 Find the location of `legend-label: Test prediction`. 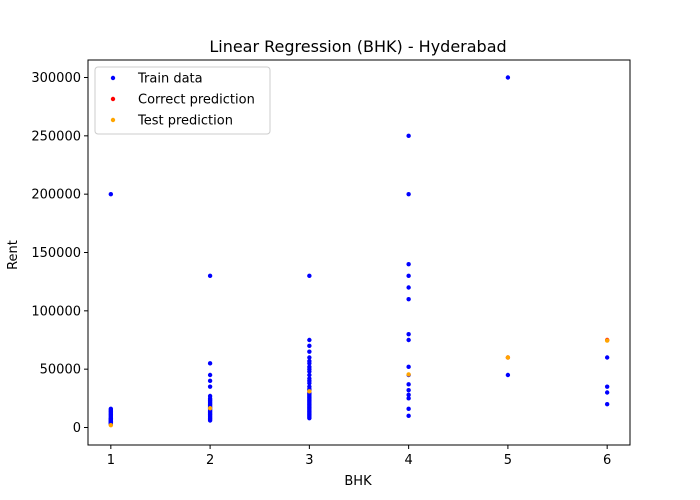

legend-label: Test prediction is located at coordinates (185, 121).